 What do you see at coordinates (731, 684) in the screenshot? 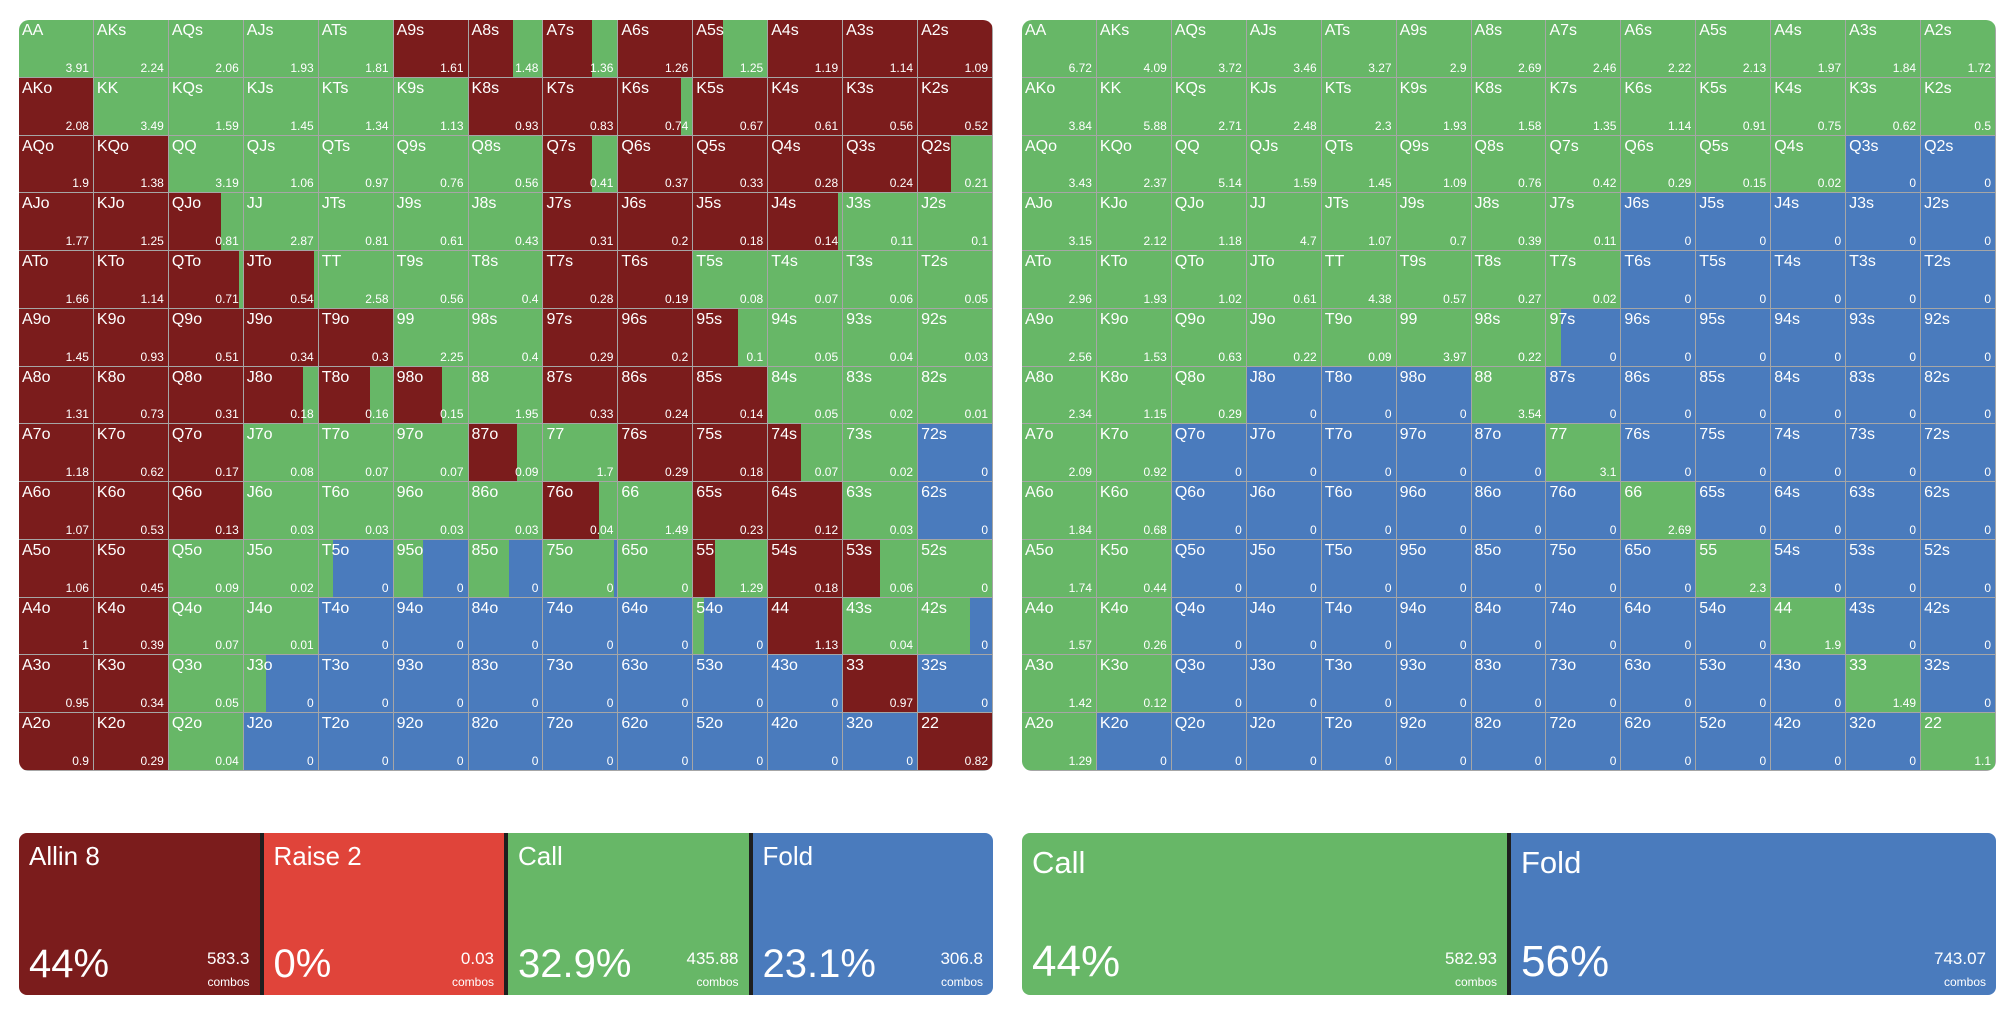
I see `hand-cell: 53o 0` at bounding box center [731, 684].